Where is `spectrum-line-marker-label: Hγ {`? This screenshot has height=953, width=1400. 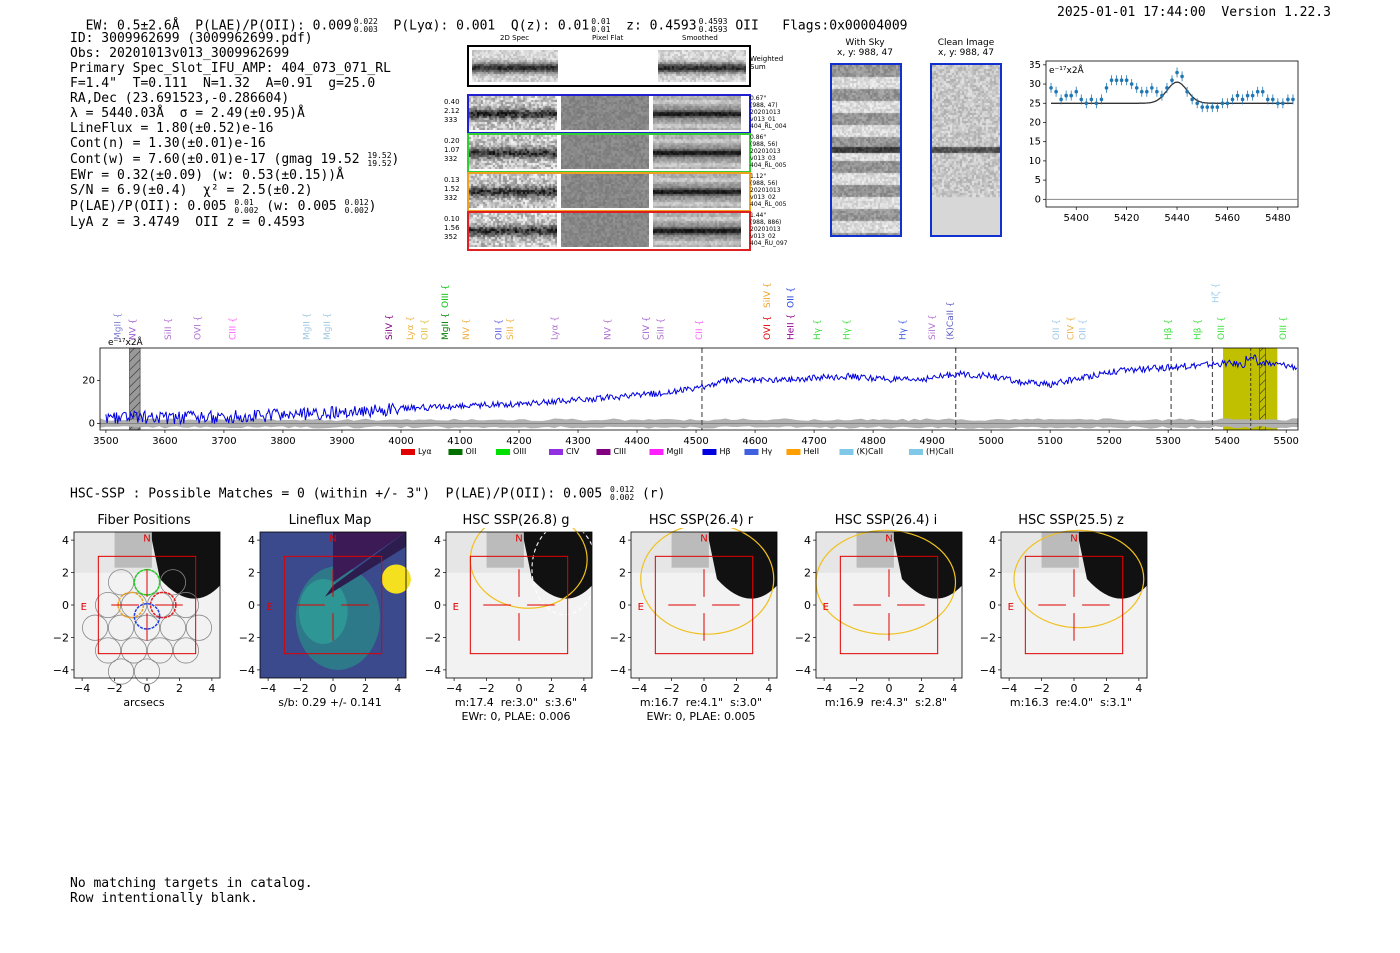 spectrum-line-marker-label: Hγ { is located at coordinates (847, 329).